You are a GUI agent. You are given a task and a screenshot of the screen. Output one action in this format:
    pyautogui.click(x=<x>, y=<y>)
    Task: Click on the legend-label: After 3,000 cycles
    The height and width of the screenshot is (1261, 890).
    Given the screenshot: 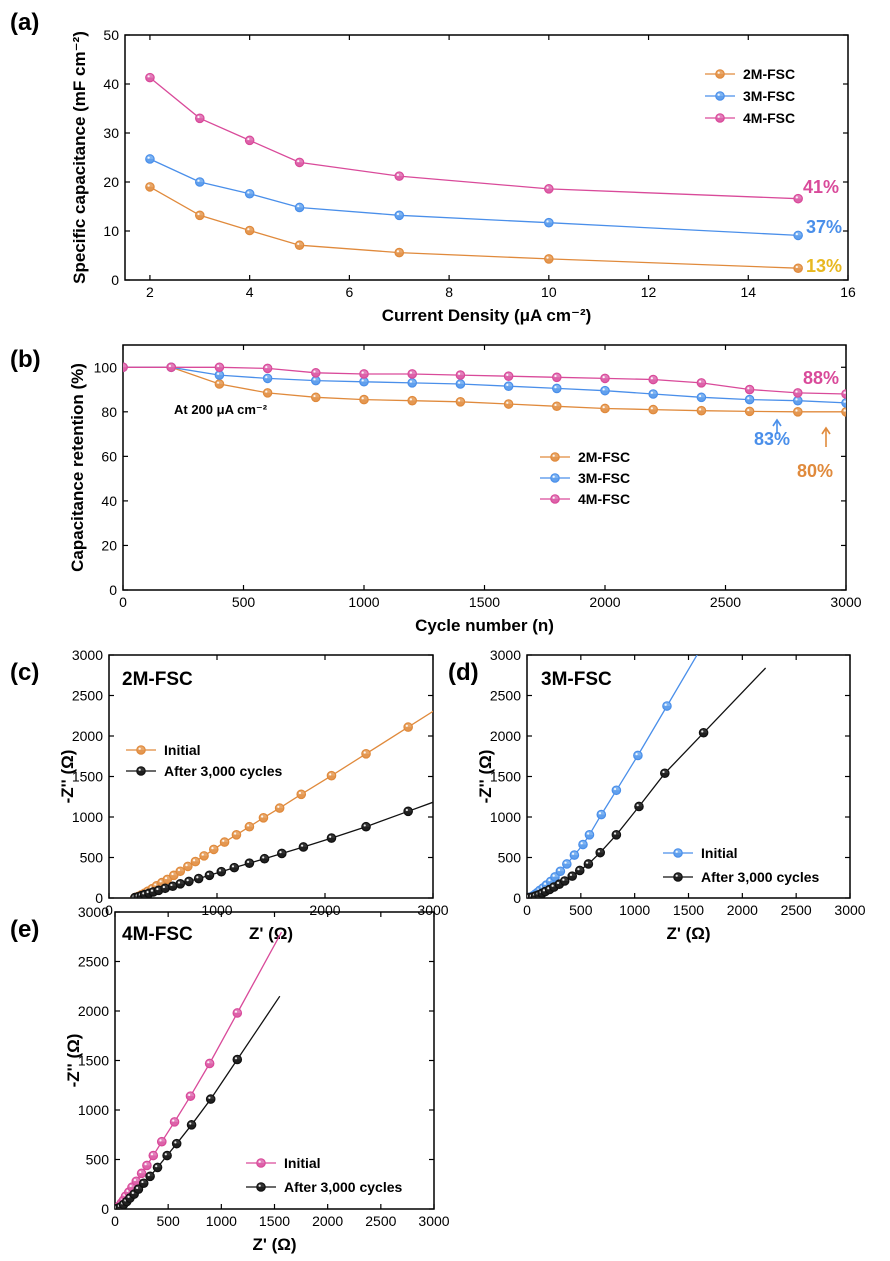 What is the action you would take?
    pyautogui.click(x=223, y=771)
    